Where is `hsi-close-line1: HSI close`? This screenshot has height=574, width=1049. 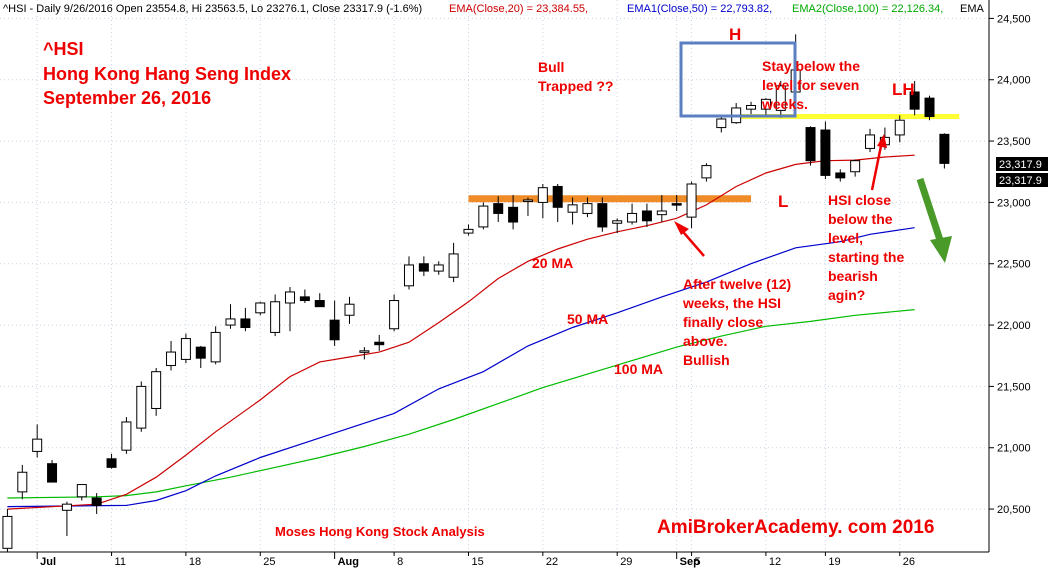
hsi-close-line1: HSI close is located at coordinates (859, 200).